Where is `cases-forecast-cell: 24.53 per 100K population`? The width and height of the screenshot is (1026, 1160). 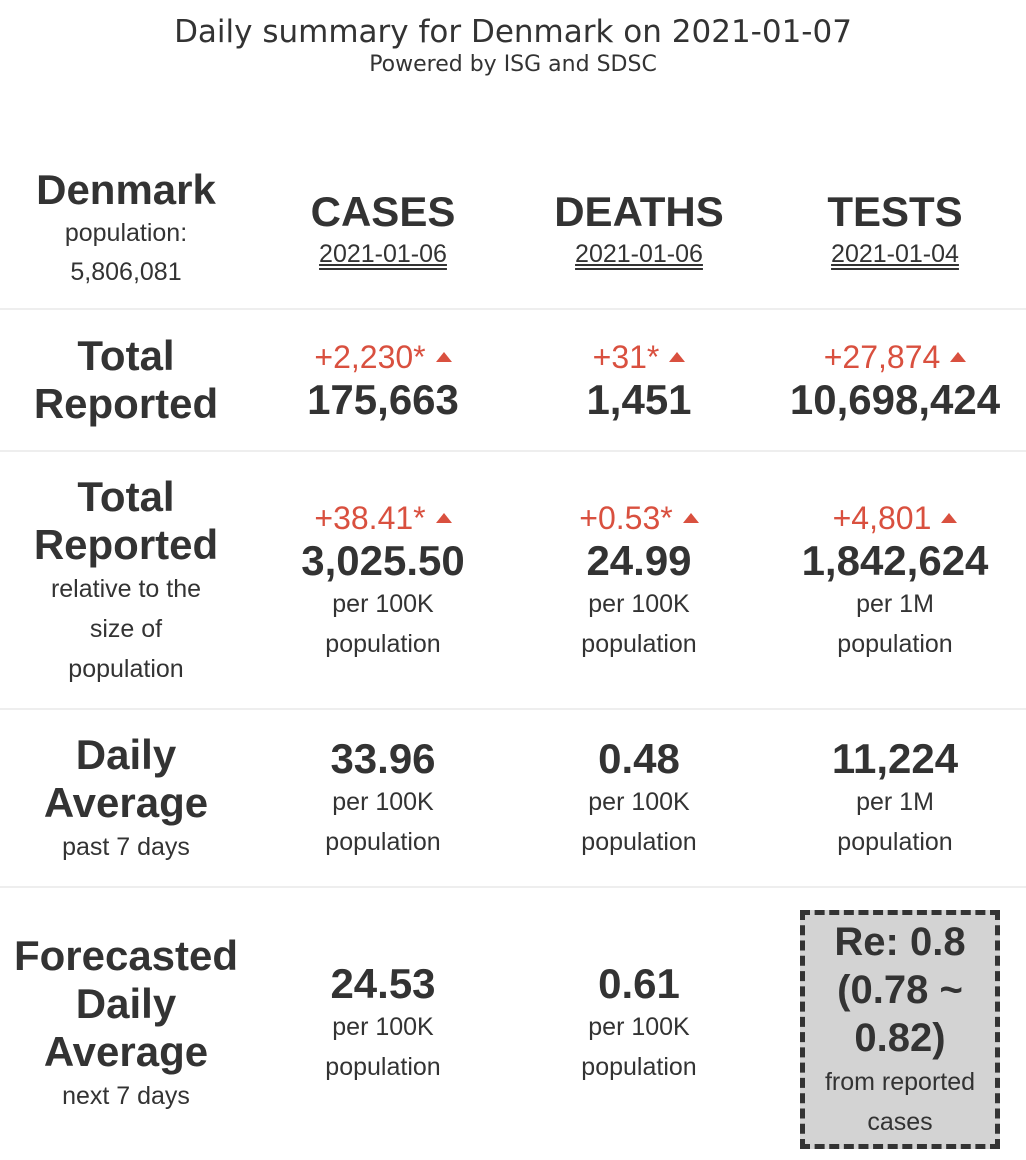 cases-forecast-cell: 24.53 per 100K population is located at coordinates (383, 1024).